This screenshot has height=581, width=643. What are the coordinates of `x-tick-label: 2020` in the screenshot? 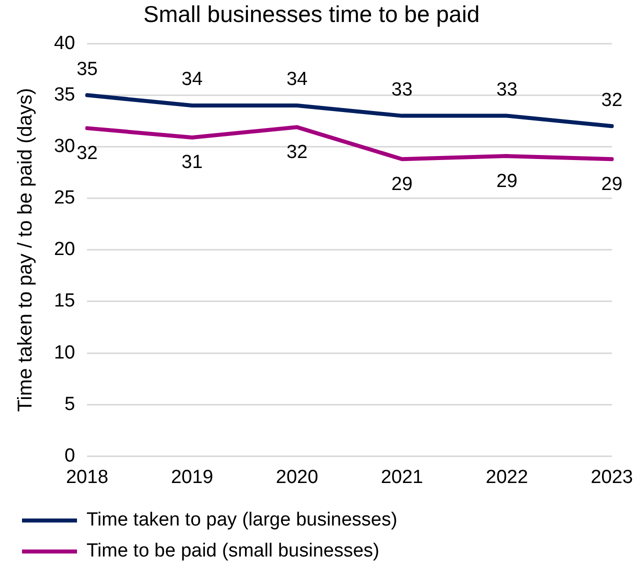 It's located at (297, 477).